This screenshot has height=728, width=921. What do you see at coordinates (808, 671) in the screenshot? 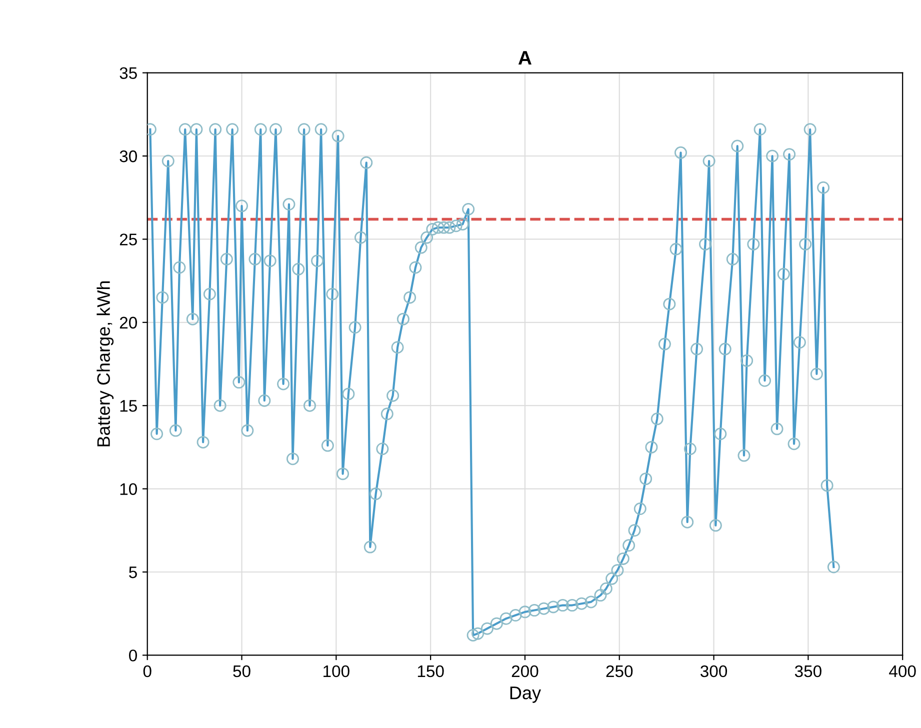
I see `x-tick-label: 350` at bounding box center [808, 671].